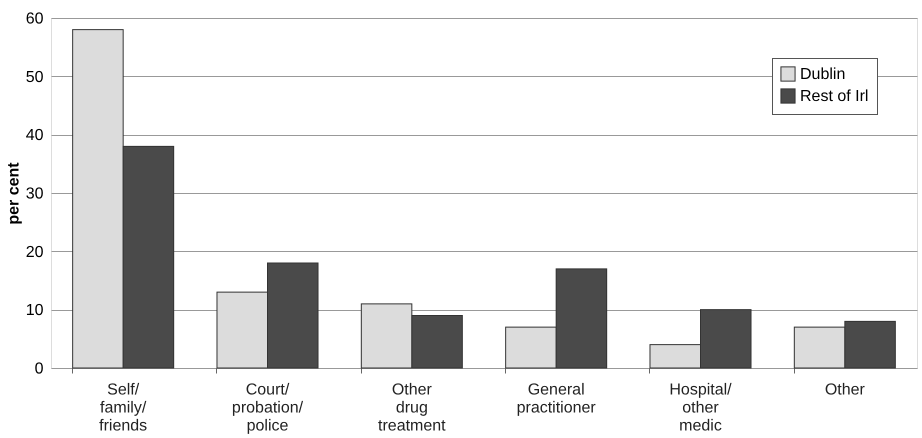 The image size is (922, 438). Describe the element at coordinates (268, 408) in the screenshot. I see `x-tick-label: Court/ probation/ police` at that location.